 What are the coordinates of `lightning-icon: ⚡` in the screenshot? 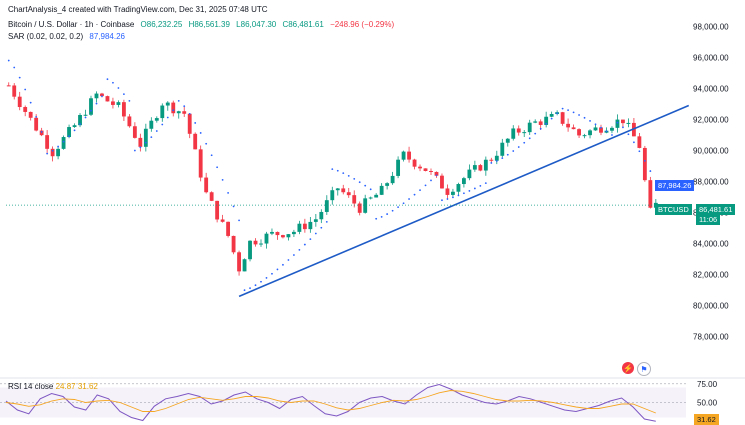 It's located at (628, 368).